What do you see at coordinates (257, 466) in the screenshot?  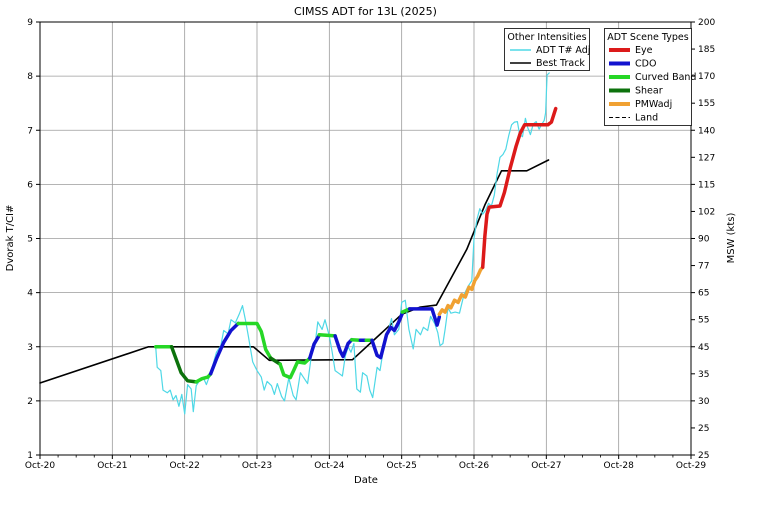 I see `x-tick-label: Oct-23` at bounding box center [257, 466].